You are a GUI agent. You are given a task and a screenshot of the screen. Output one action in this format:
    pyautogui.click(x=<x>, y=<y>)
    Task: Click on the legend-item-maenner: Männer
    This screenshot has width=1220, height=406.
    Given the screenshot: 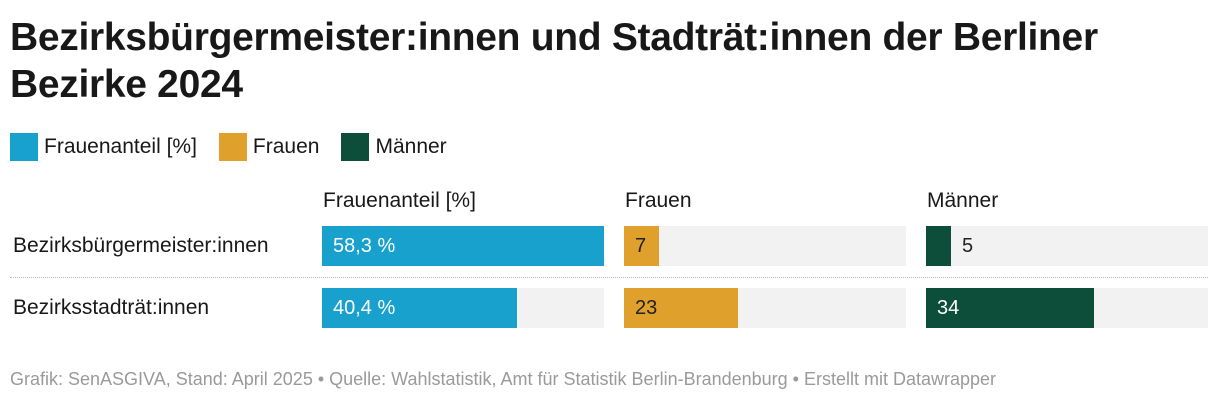 What is the action you would take?
    pyautogui.click(x=394, y=147)
    